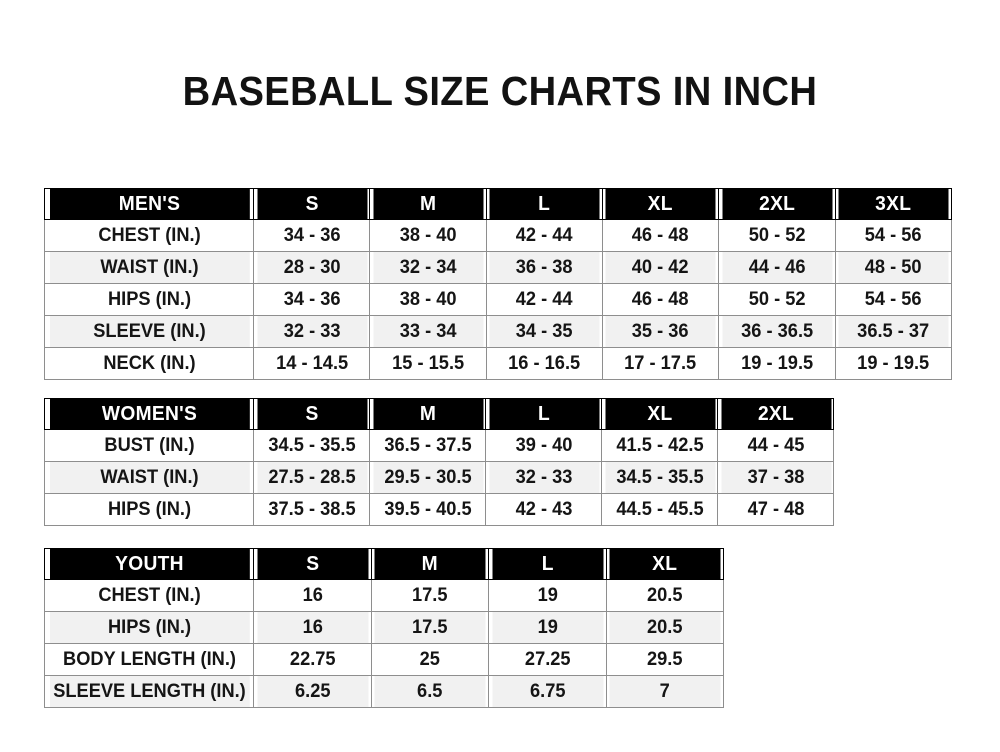 Image resolution: width=1000 pixels, height=752 pixels. I want to click on table-row: SLEEVE LENGTH (IN.) 6.25 6.5 6.75 7, so click(384, 691).